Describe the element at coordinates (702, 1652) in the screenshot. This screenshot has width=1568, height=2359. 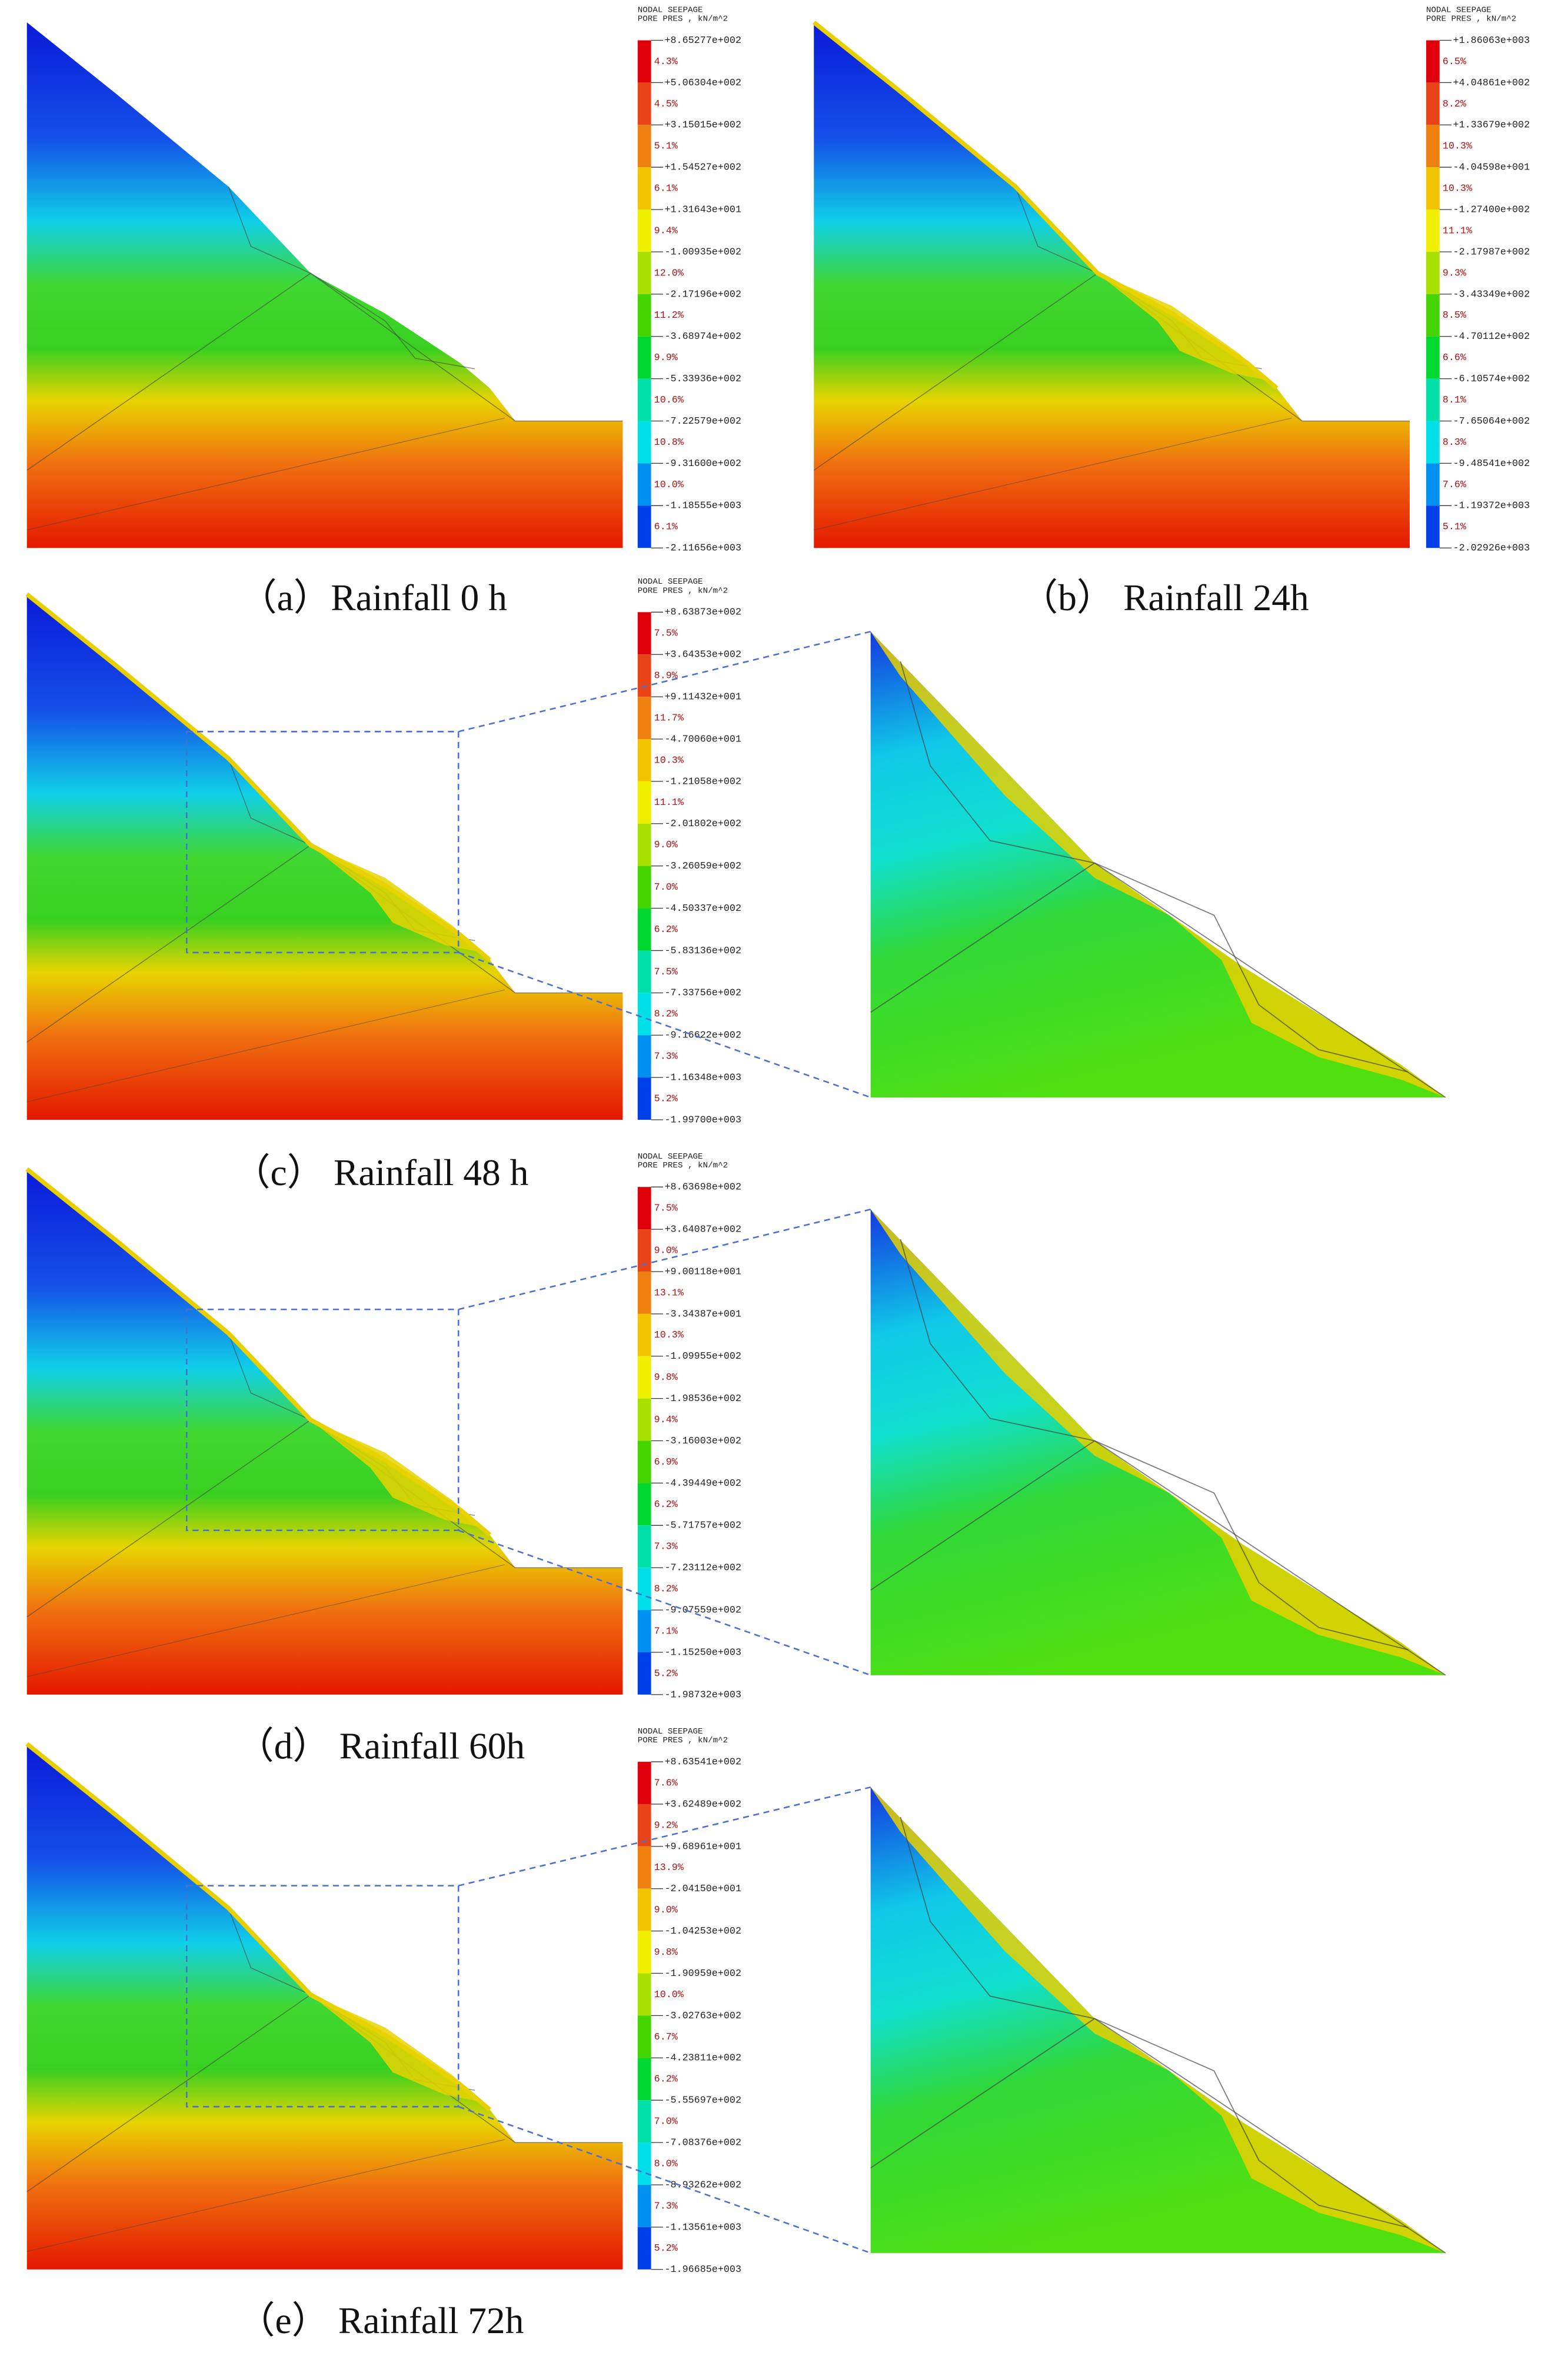
I see `legend-value: -1.15250e+003` at that location.